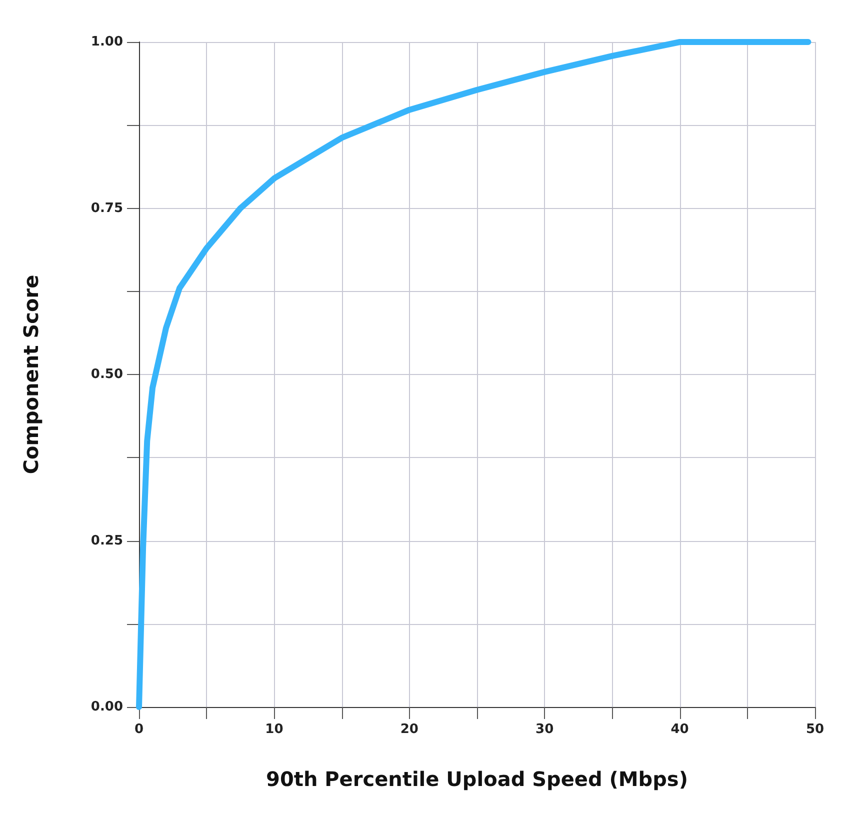 This screenshot has height=831, width=842. Describe the element at coordinates (106, 374) in the screenshot. I see `y-tick-label: 0.50` at that location.